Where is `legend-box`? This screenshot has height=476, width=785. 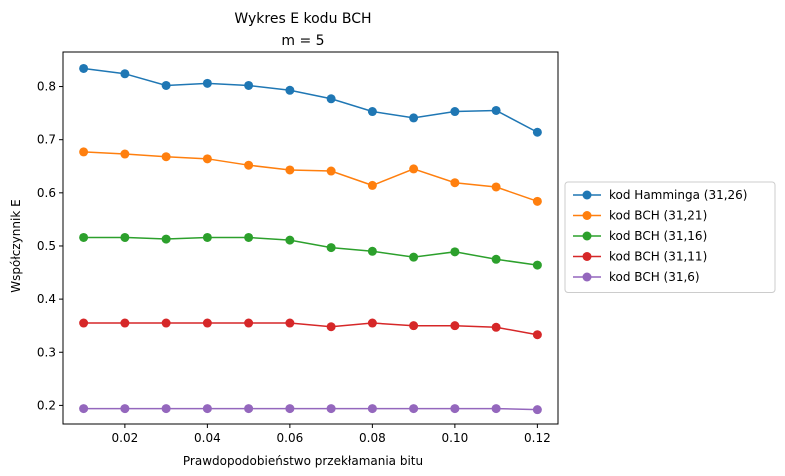 legend-box is located at coordinates (670, 237).